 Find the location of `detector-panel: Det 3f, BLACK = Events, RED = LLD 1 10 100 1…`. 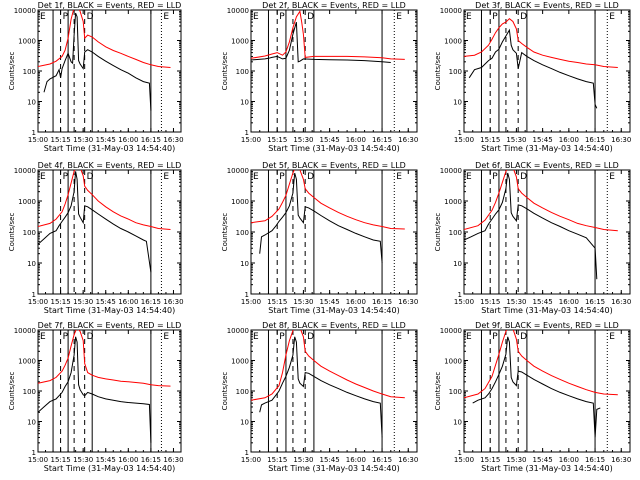

detector-panel: Det 3f, BLACK = Events, RED = LLD 1 10 100 1… is located at coordinates (532, 77).